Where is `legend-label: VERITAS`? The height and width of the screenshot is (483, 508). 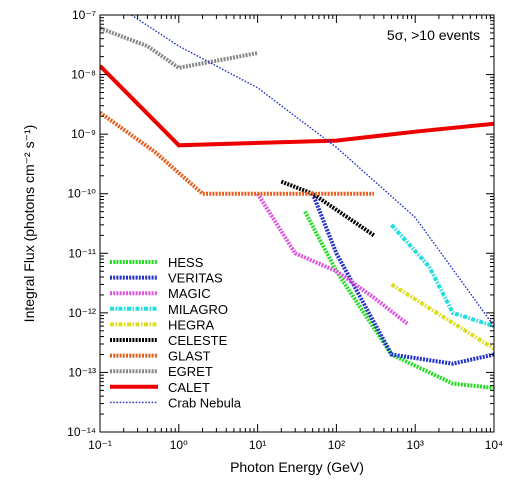 legend-label: VERITAS is located at coordinates (195, 278).